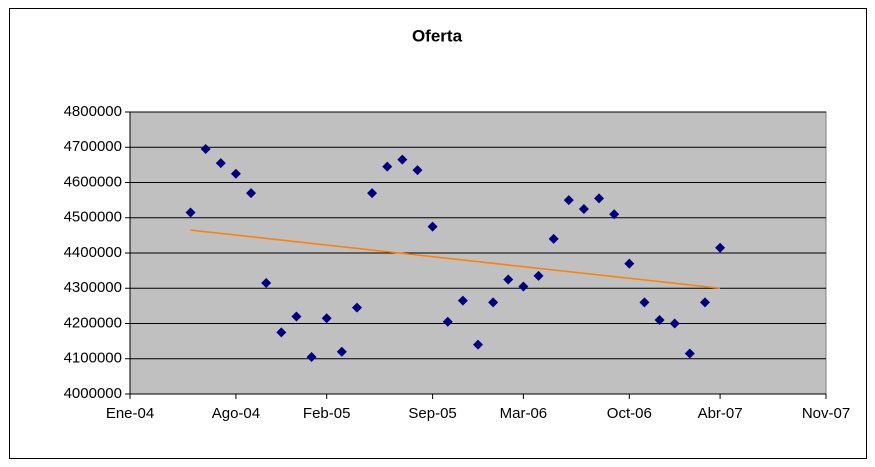 The image size is (875, 467). Describe the element at coordinates (93, 287) in the screenshot. I see `y-tick-label: 4300000` at that location.